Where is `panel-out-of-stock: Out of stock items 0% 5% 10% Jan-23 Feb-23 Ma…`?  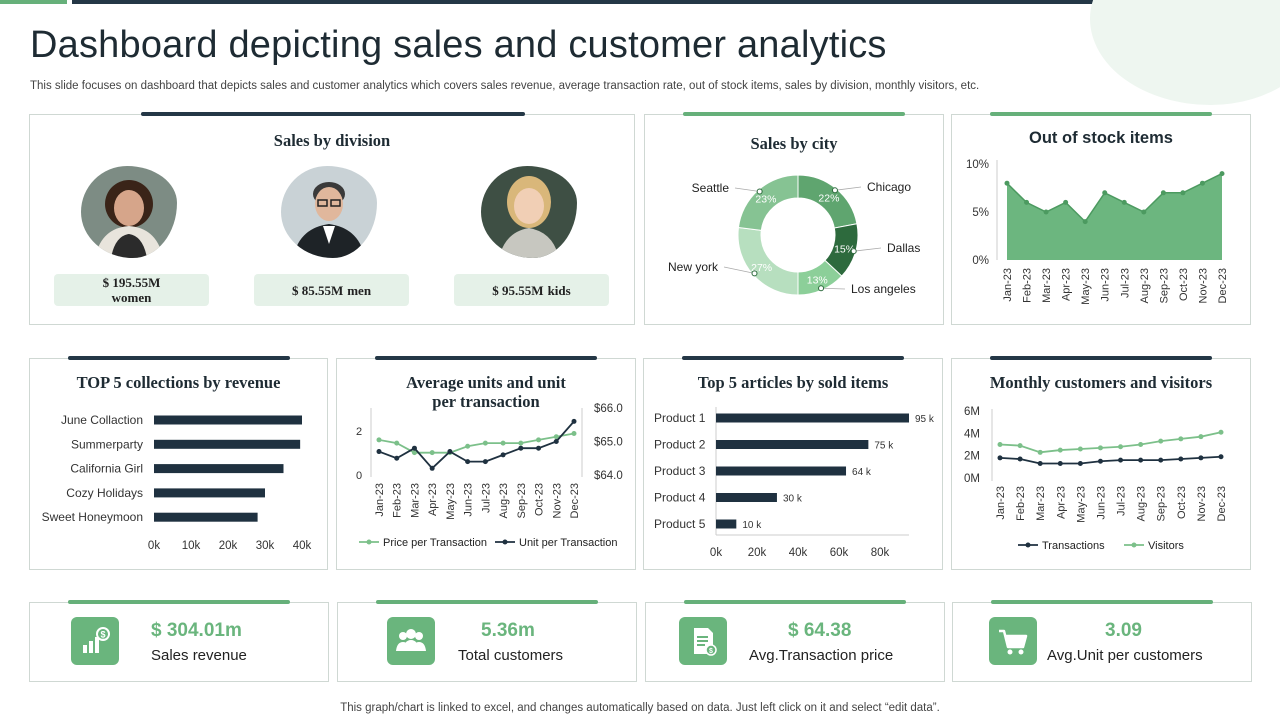
panel-out-of-stock: Out of stock items 0% 5% 10% Jan-23 Feb-23 Ma… is located at coordinates (1101, 218).